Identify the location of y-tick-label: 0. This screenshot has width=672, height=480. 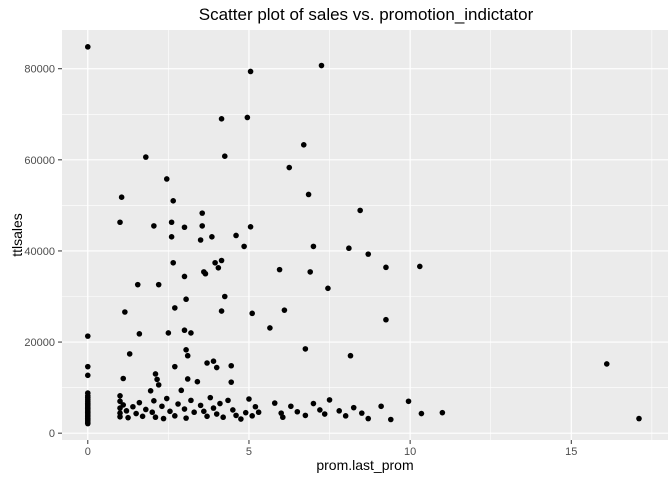
(52, 434).